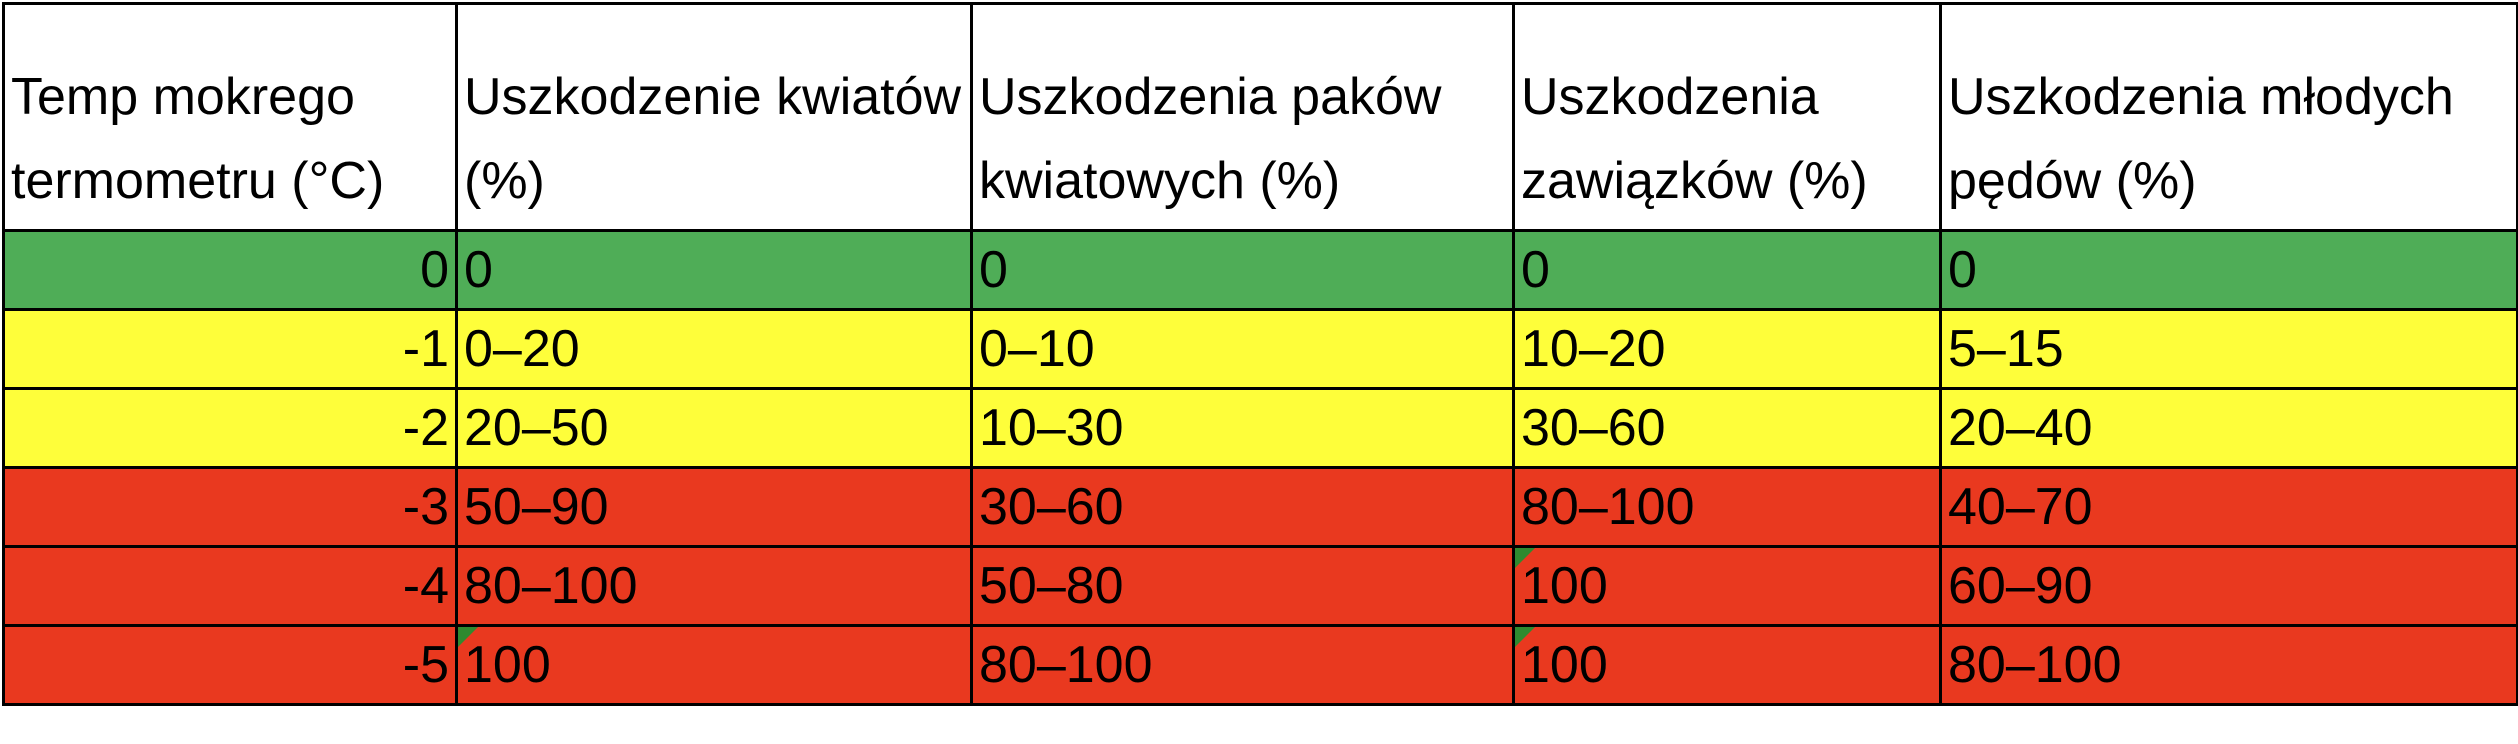  Describe the element at coordinates (714, 507) in the screenshot. I see `damage-cell: 50–90` at that location.